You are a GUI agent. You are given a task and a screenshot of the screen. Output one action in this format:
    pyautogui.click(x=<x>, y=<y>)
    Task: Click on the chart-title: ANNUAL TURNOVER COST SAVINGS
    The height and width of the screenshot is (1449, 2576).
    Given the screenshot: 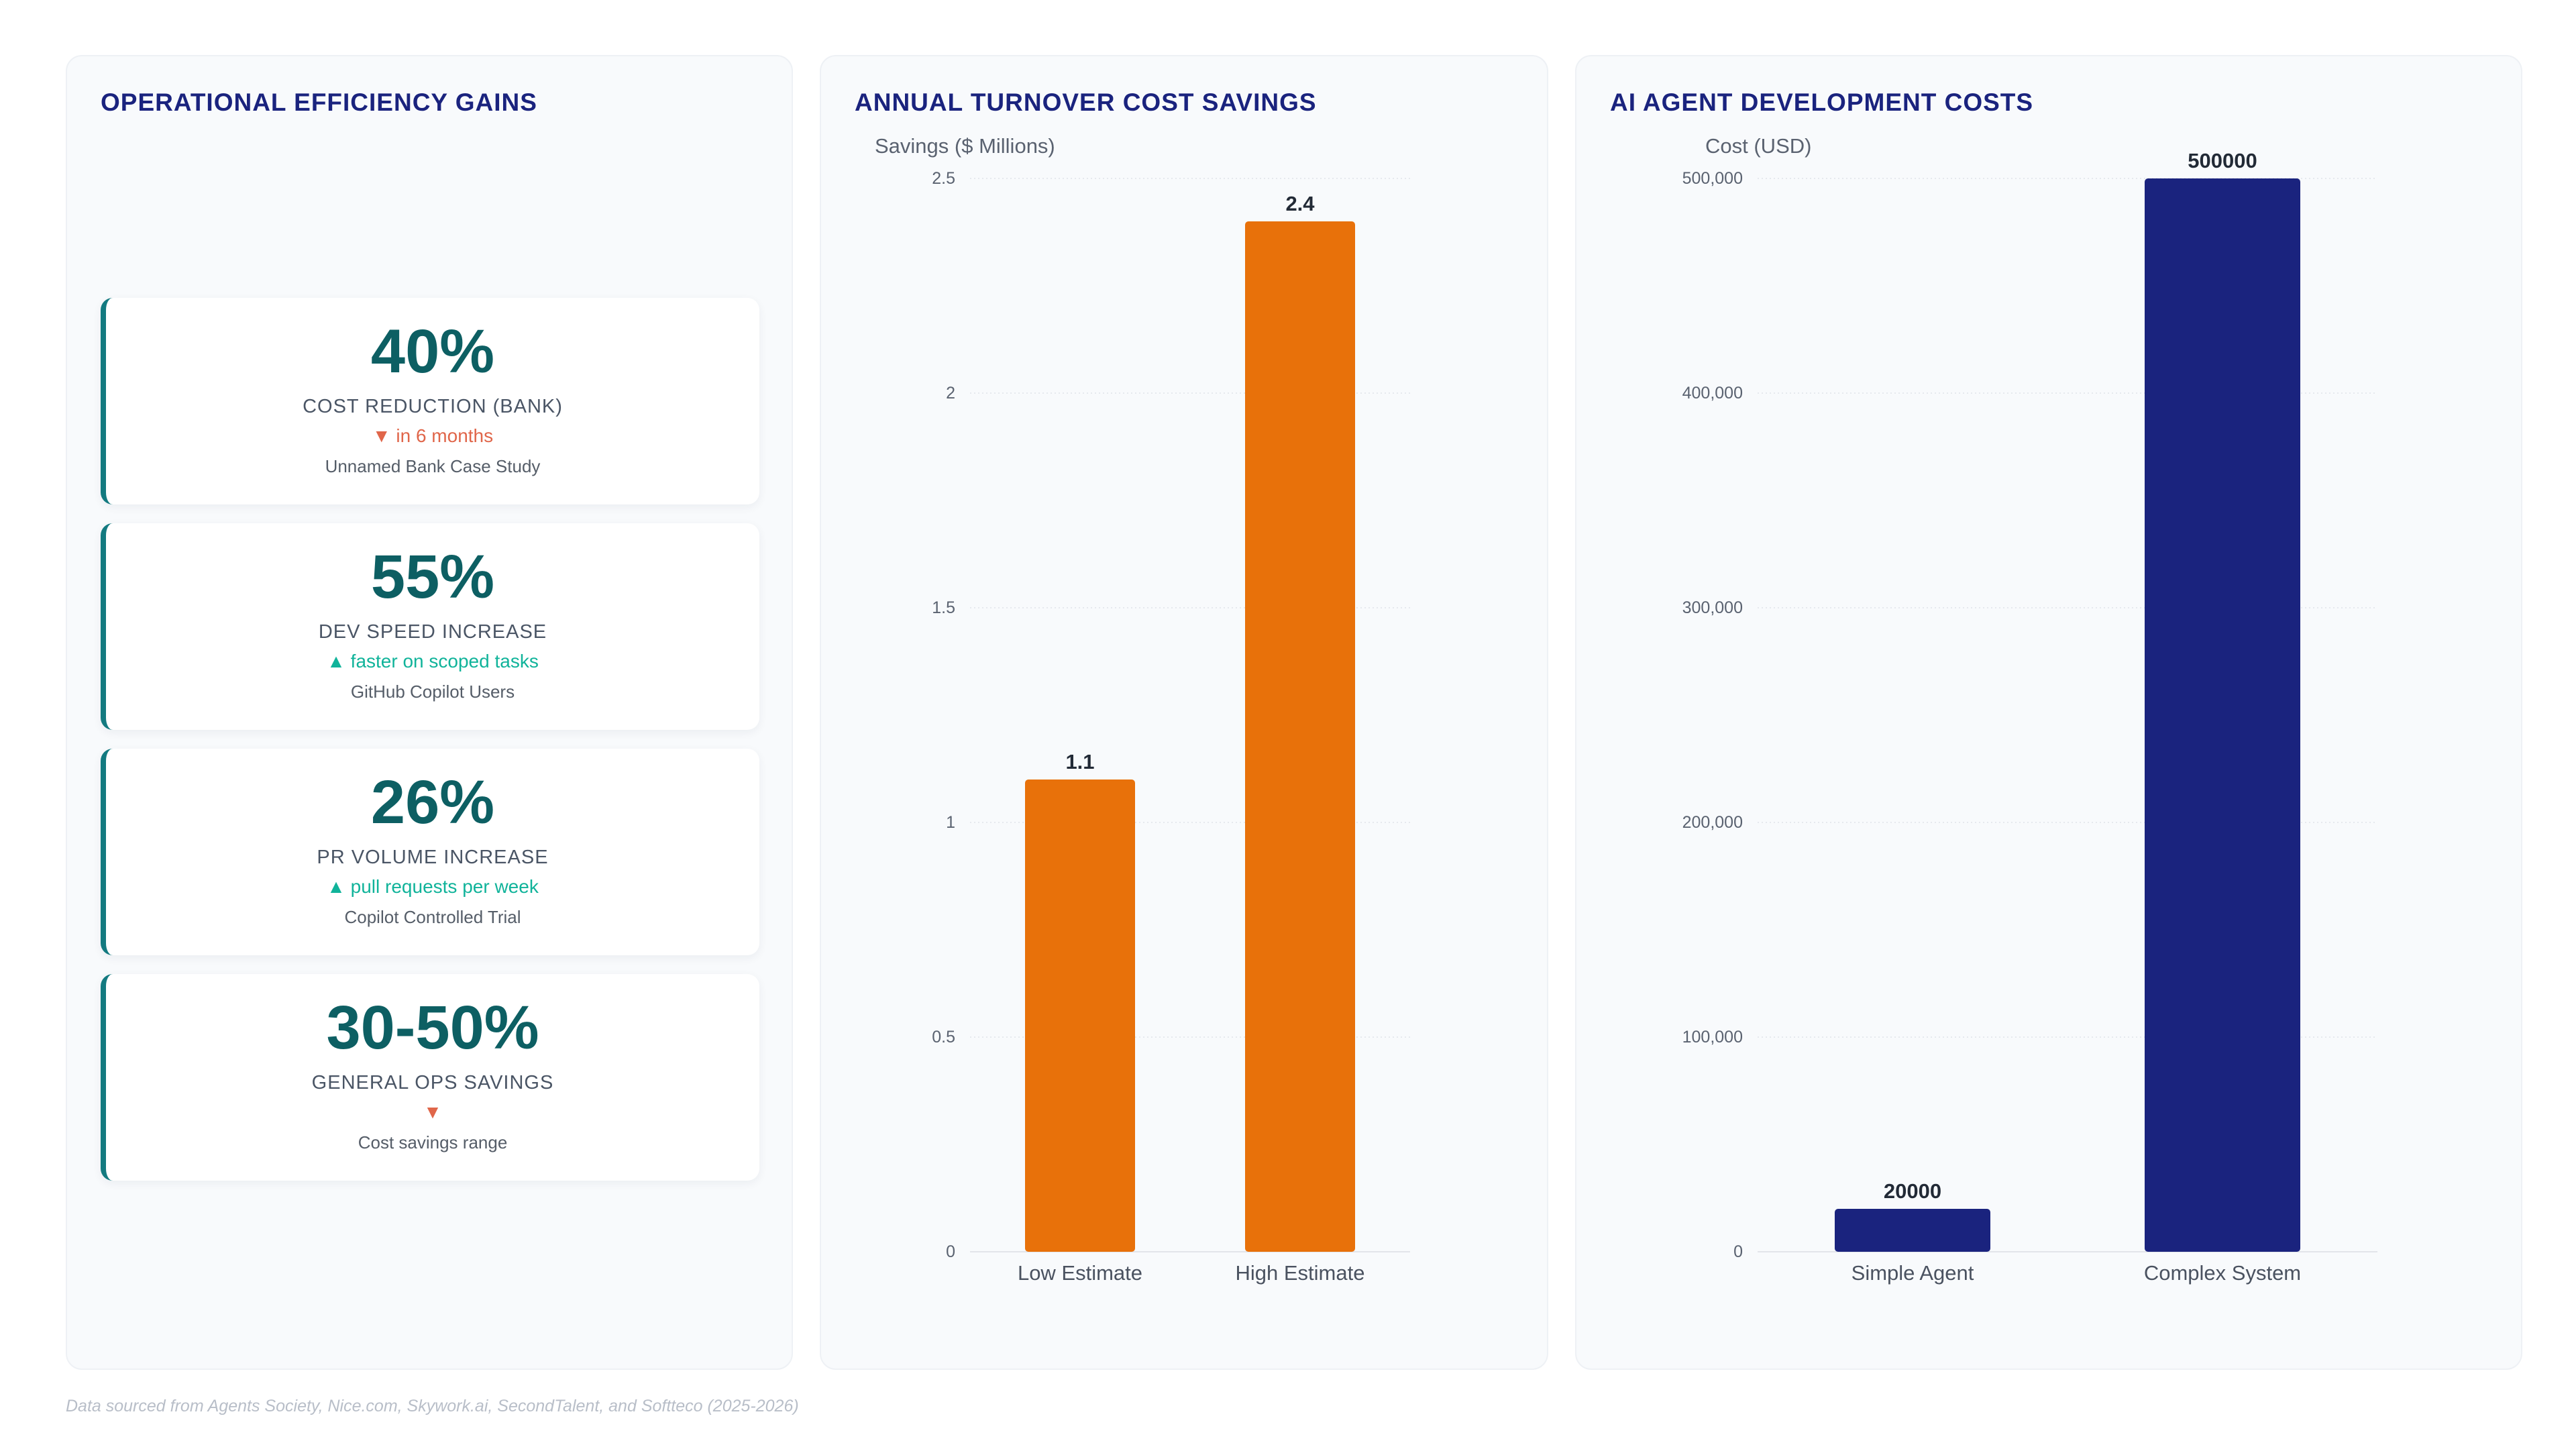 What is the action you would take?
    pyautogui.click(x=1086, y=102)
    